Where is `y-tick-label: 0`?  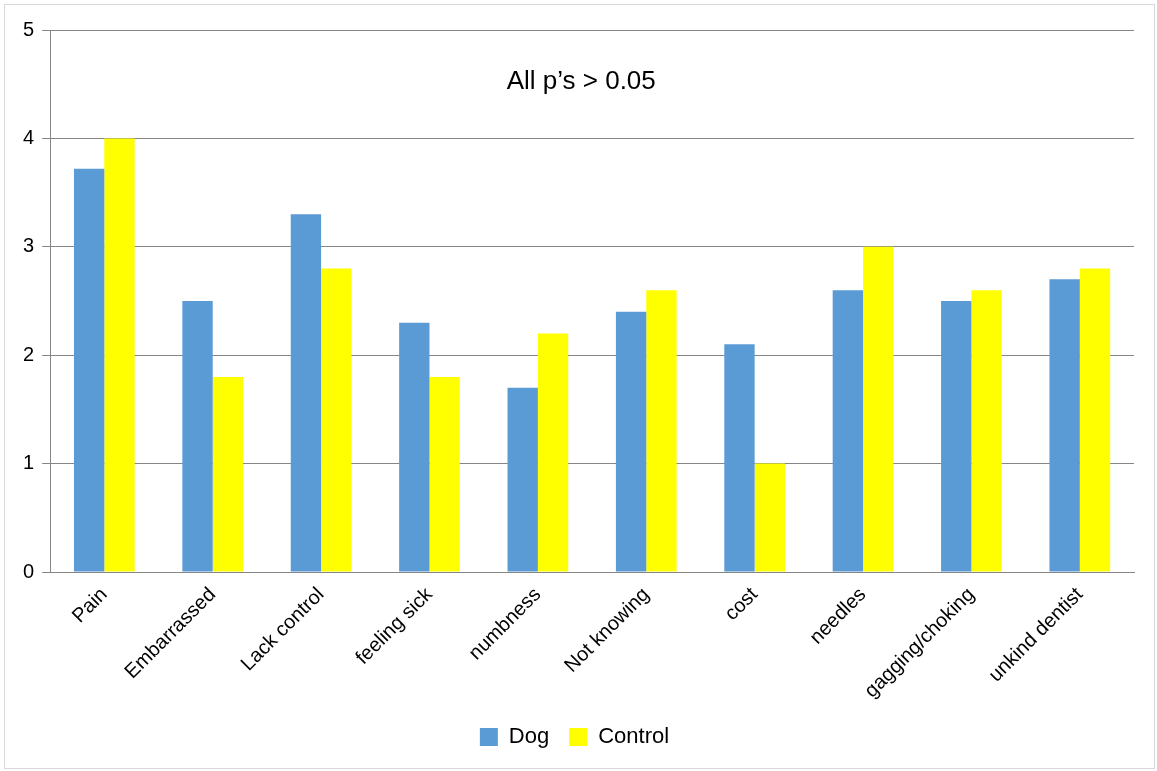
y-tick-label: 0 is located at coordinates (29, 570).